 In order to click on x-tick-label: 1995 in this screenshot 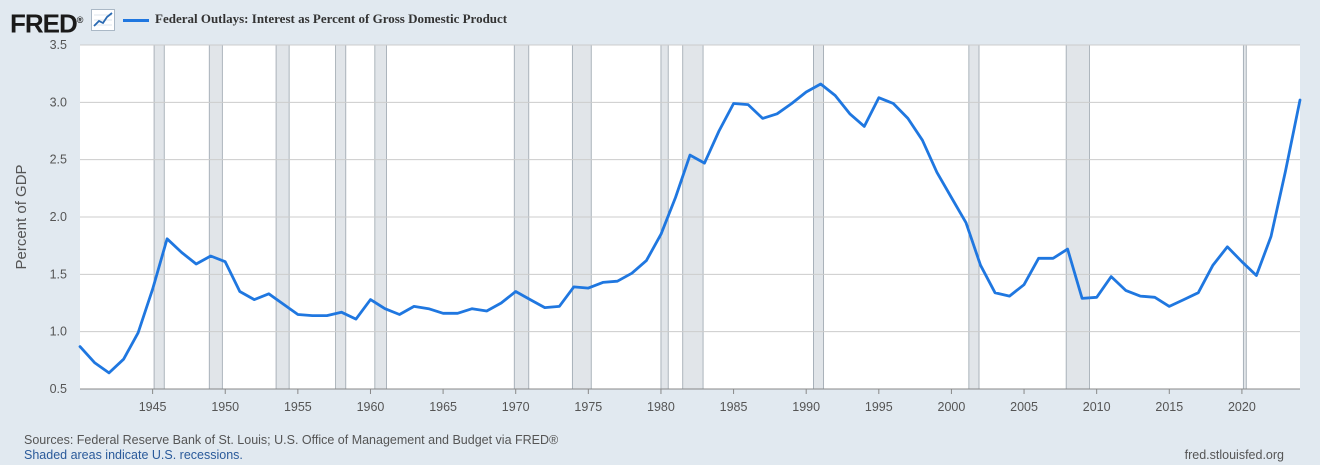, I will do `click(879, 407)`.